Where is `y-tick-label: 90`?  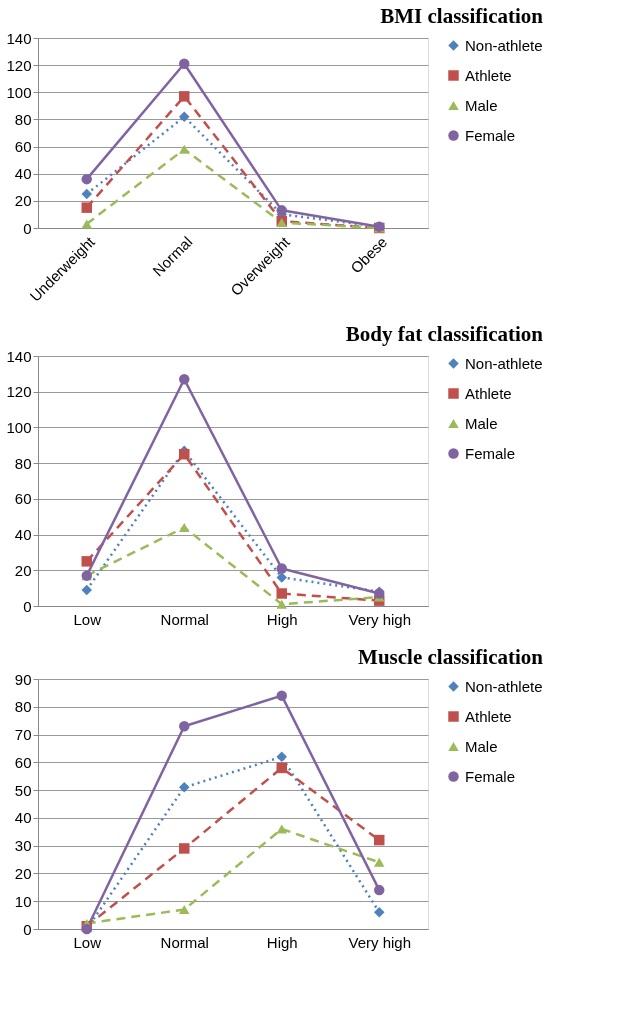 y-tick-label: 90 is located at coordinates (23, 679).